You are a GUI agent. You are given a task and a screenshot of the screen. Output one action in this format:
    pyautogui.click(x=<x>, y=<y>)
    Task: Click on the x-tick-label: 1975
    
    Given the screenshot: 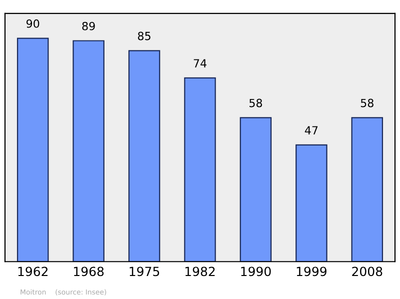 What is the action you would take?
    pyautogui.click(x=145, y=271)
    